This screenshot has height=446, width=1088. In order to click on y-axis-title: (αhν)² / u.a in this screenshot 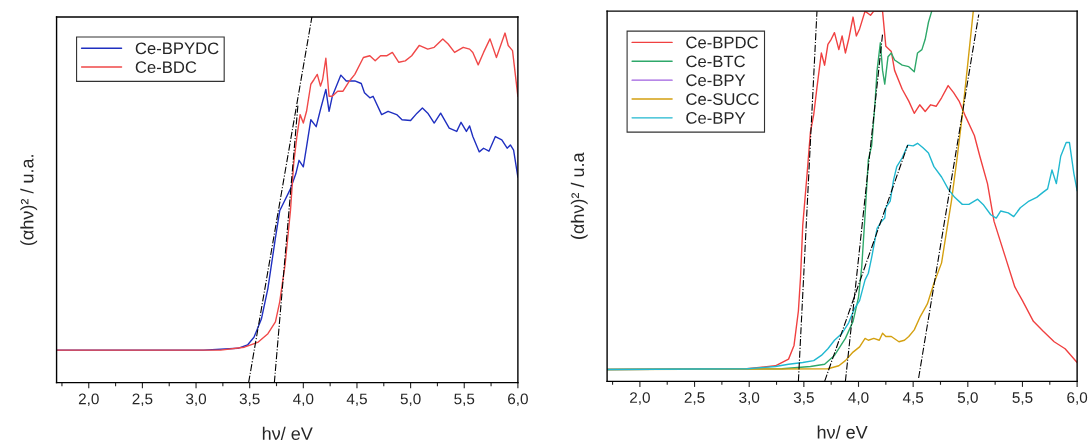, I will do `click(579, 195)`.